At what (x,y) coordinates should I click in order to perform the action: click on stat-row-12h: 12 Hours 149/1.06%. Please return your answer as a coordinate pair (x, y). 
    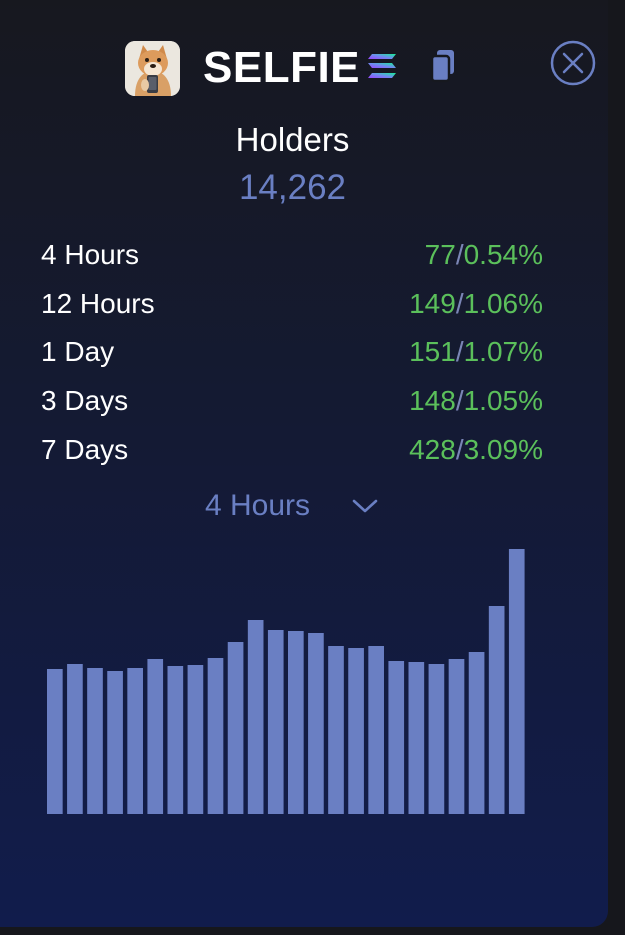
    Looking at the image, I should click on (292, 308).